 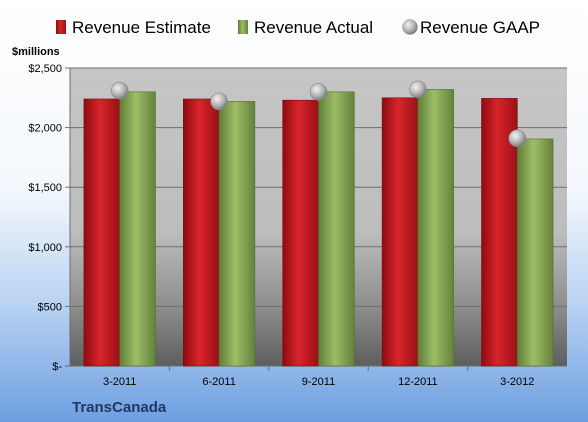 I want to click on y-tick-label: $-, so click(x=57, y=367).